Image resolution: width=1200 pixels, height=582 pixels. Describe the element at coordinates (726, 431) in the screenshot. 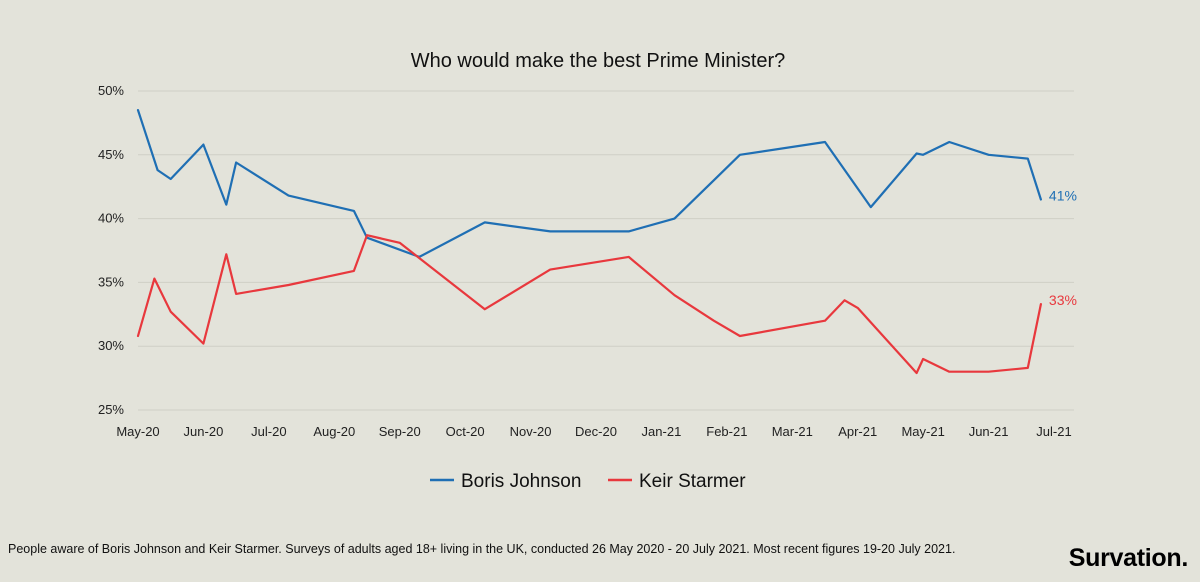

I see `x-tick-label: Feb-21` at that location.